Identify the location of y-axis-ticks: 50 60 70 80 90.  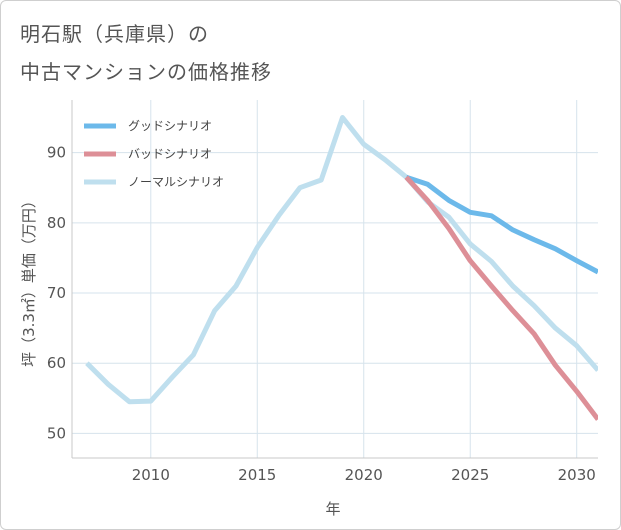
(56, 293).